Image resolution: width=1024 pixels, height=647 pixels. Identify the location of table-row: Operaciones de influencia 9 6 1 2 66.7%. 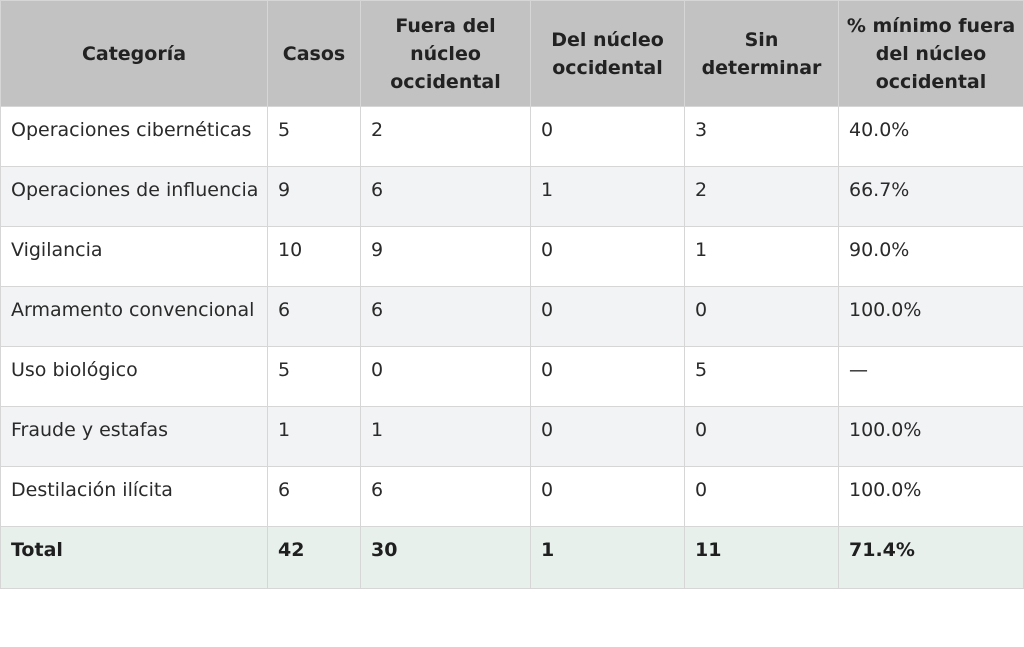
(512, 196).